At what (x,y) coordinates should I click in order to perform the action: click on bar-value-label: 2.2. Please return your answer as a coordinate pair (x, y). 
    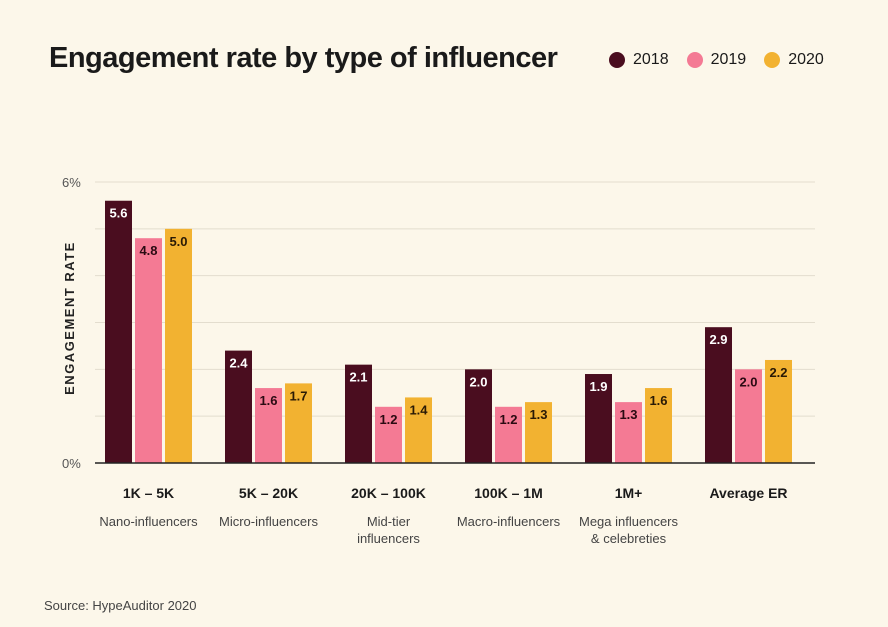
    Looking at the image, I should click on (778, 372).